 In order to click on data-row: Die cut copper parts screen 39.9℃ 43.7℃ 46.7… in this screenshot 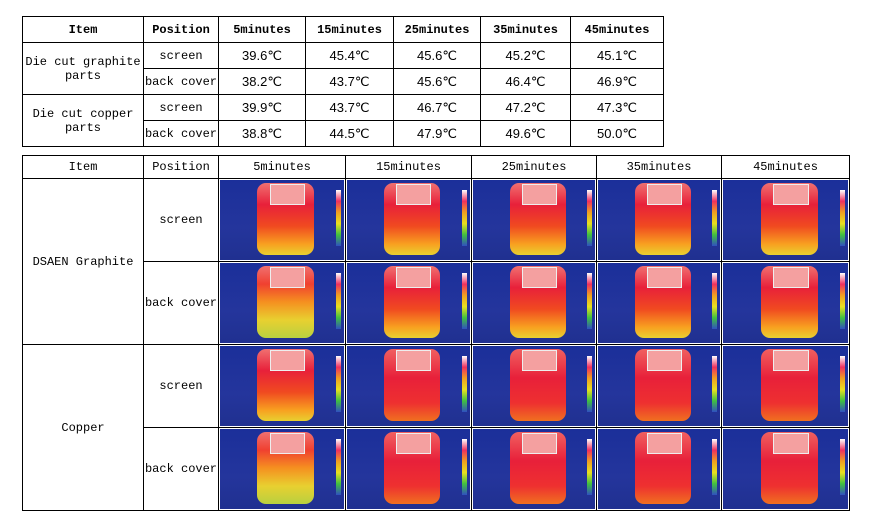, I will do `click(343, 120)`.